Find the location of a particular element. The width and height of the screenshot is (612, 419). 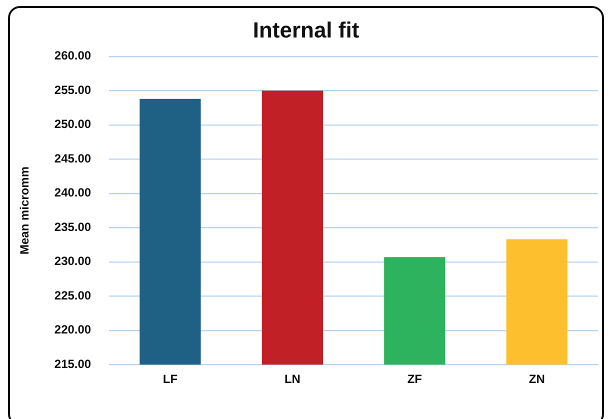

y-tick-label: 255.00 is located at coordinates (73, 89).